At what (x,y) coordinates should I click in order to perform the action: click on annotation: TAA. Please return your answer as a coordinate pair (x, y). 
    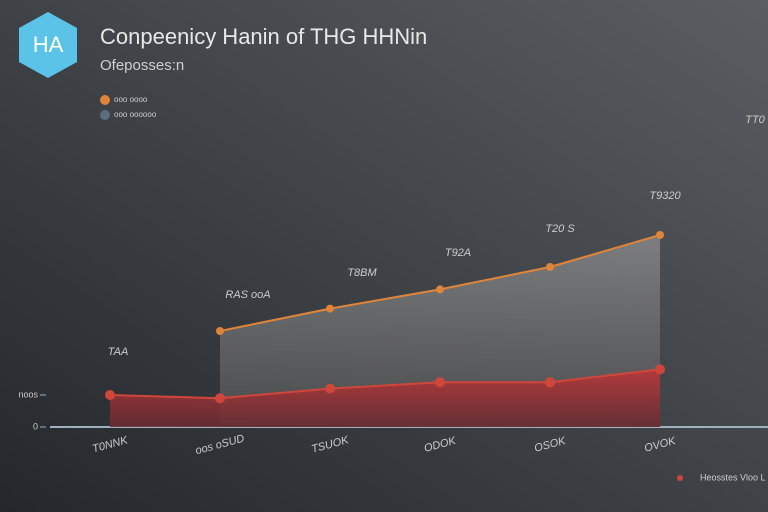
    Looking at the image, I should click on (118, 352).